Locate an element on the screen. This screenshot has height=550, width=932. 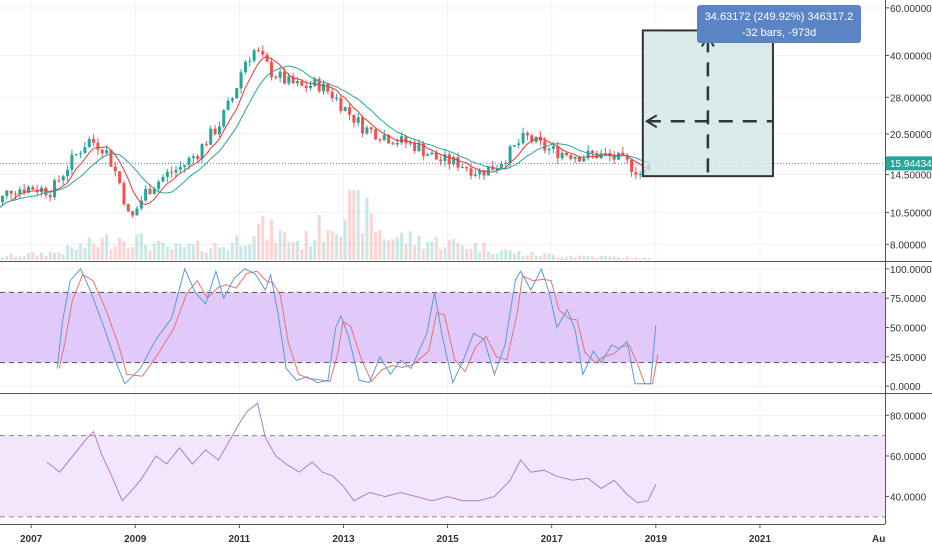
last-price-label: 15.94434 is located at coordinates (911, 164).